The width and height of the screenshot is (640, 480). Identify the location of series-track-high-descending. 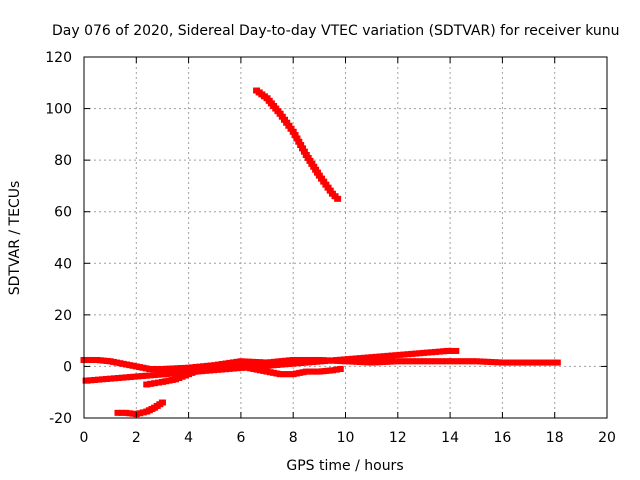
(297, 144).